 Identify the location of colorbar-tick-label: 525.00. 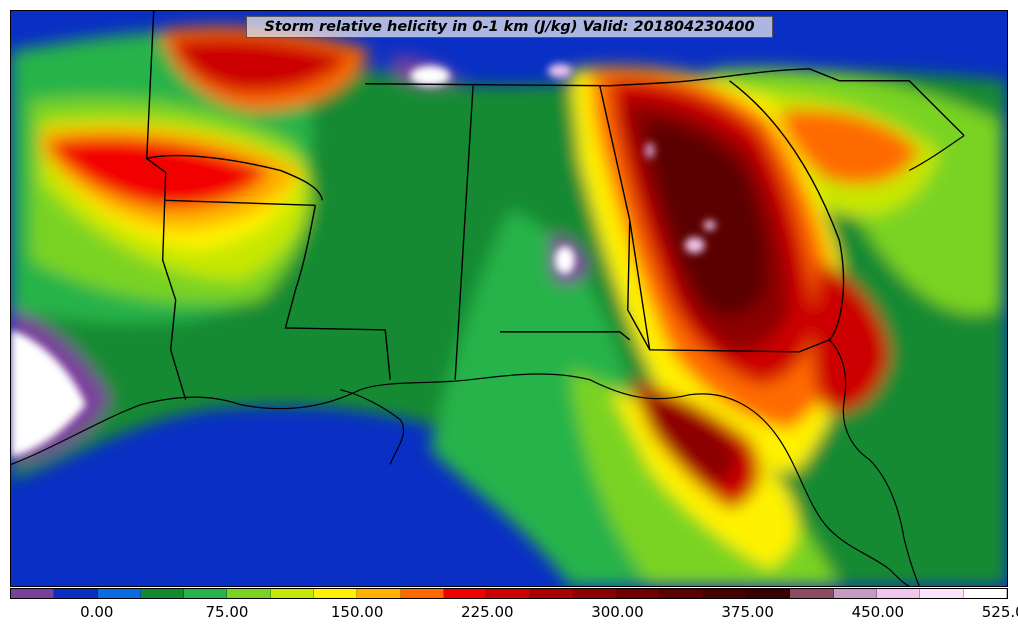
(999, 612).